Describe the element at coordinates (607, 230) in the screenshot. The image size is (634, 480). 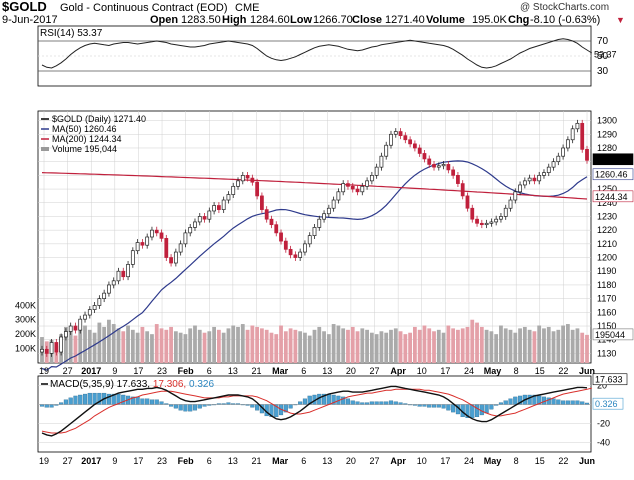
I see `price-tick-label: 1220` at that location.